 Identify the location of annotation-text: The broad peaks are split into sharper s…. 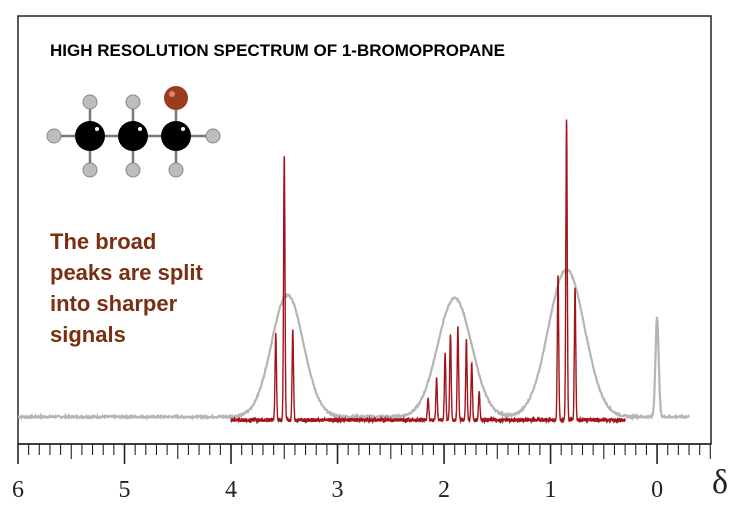
(127, 288).